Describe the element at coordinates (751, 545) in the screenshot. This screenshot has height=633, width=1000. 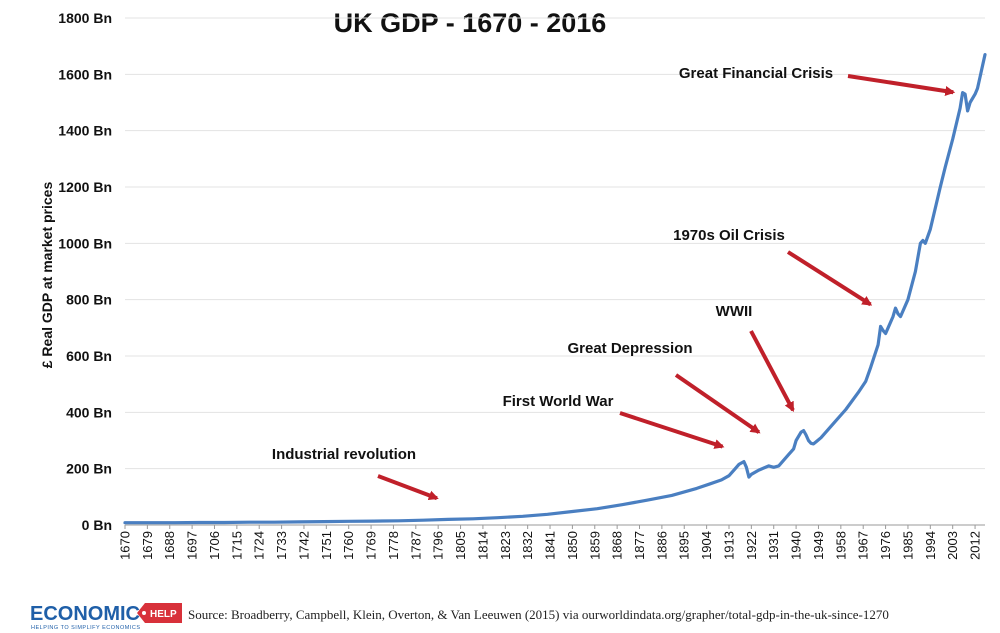
I see `x-tick-label: 1922` at that location.